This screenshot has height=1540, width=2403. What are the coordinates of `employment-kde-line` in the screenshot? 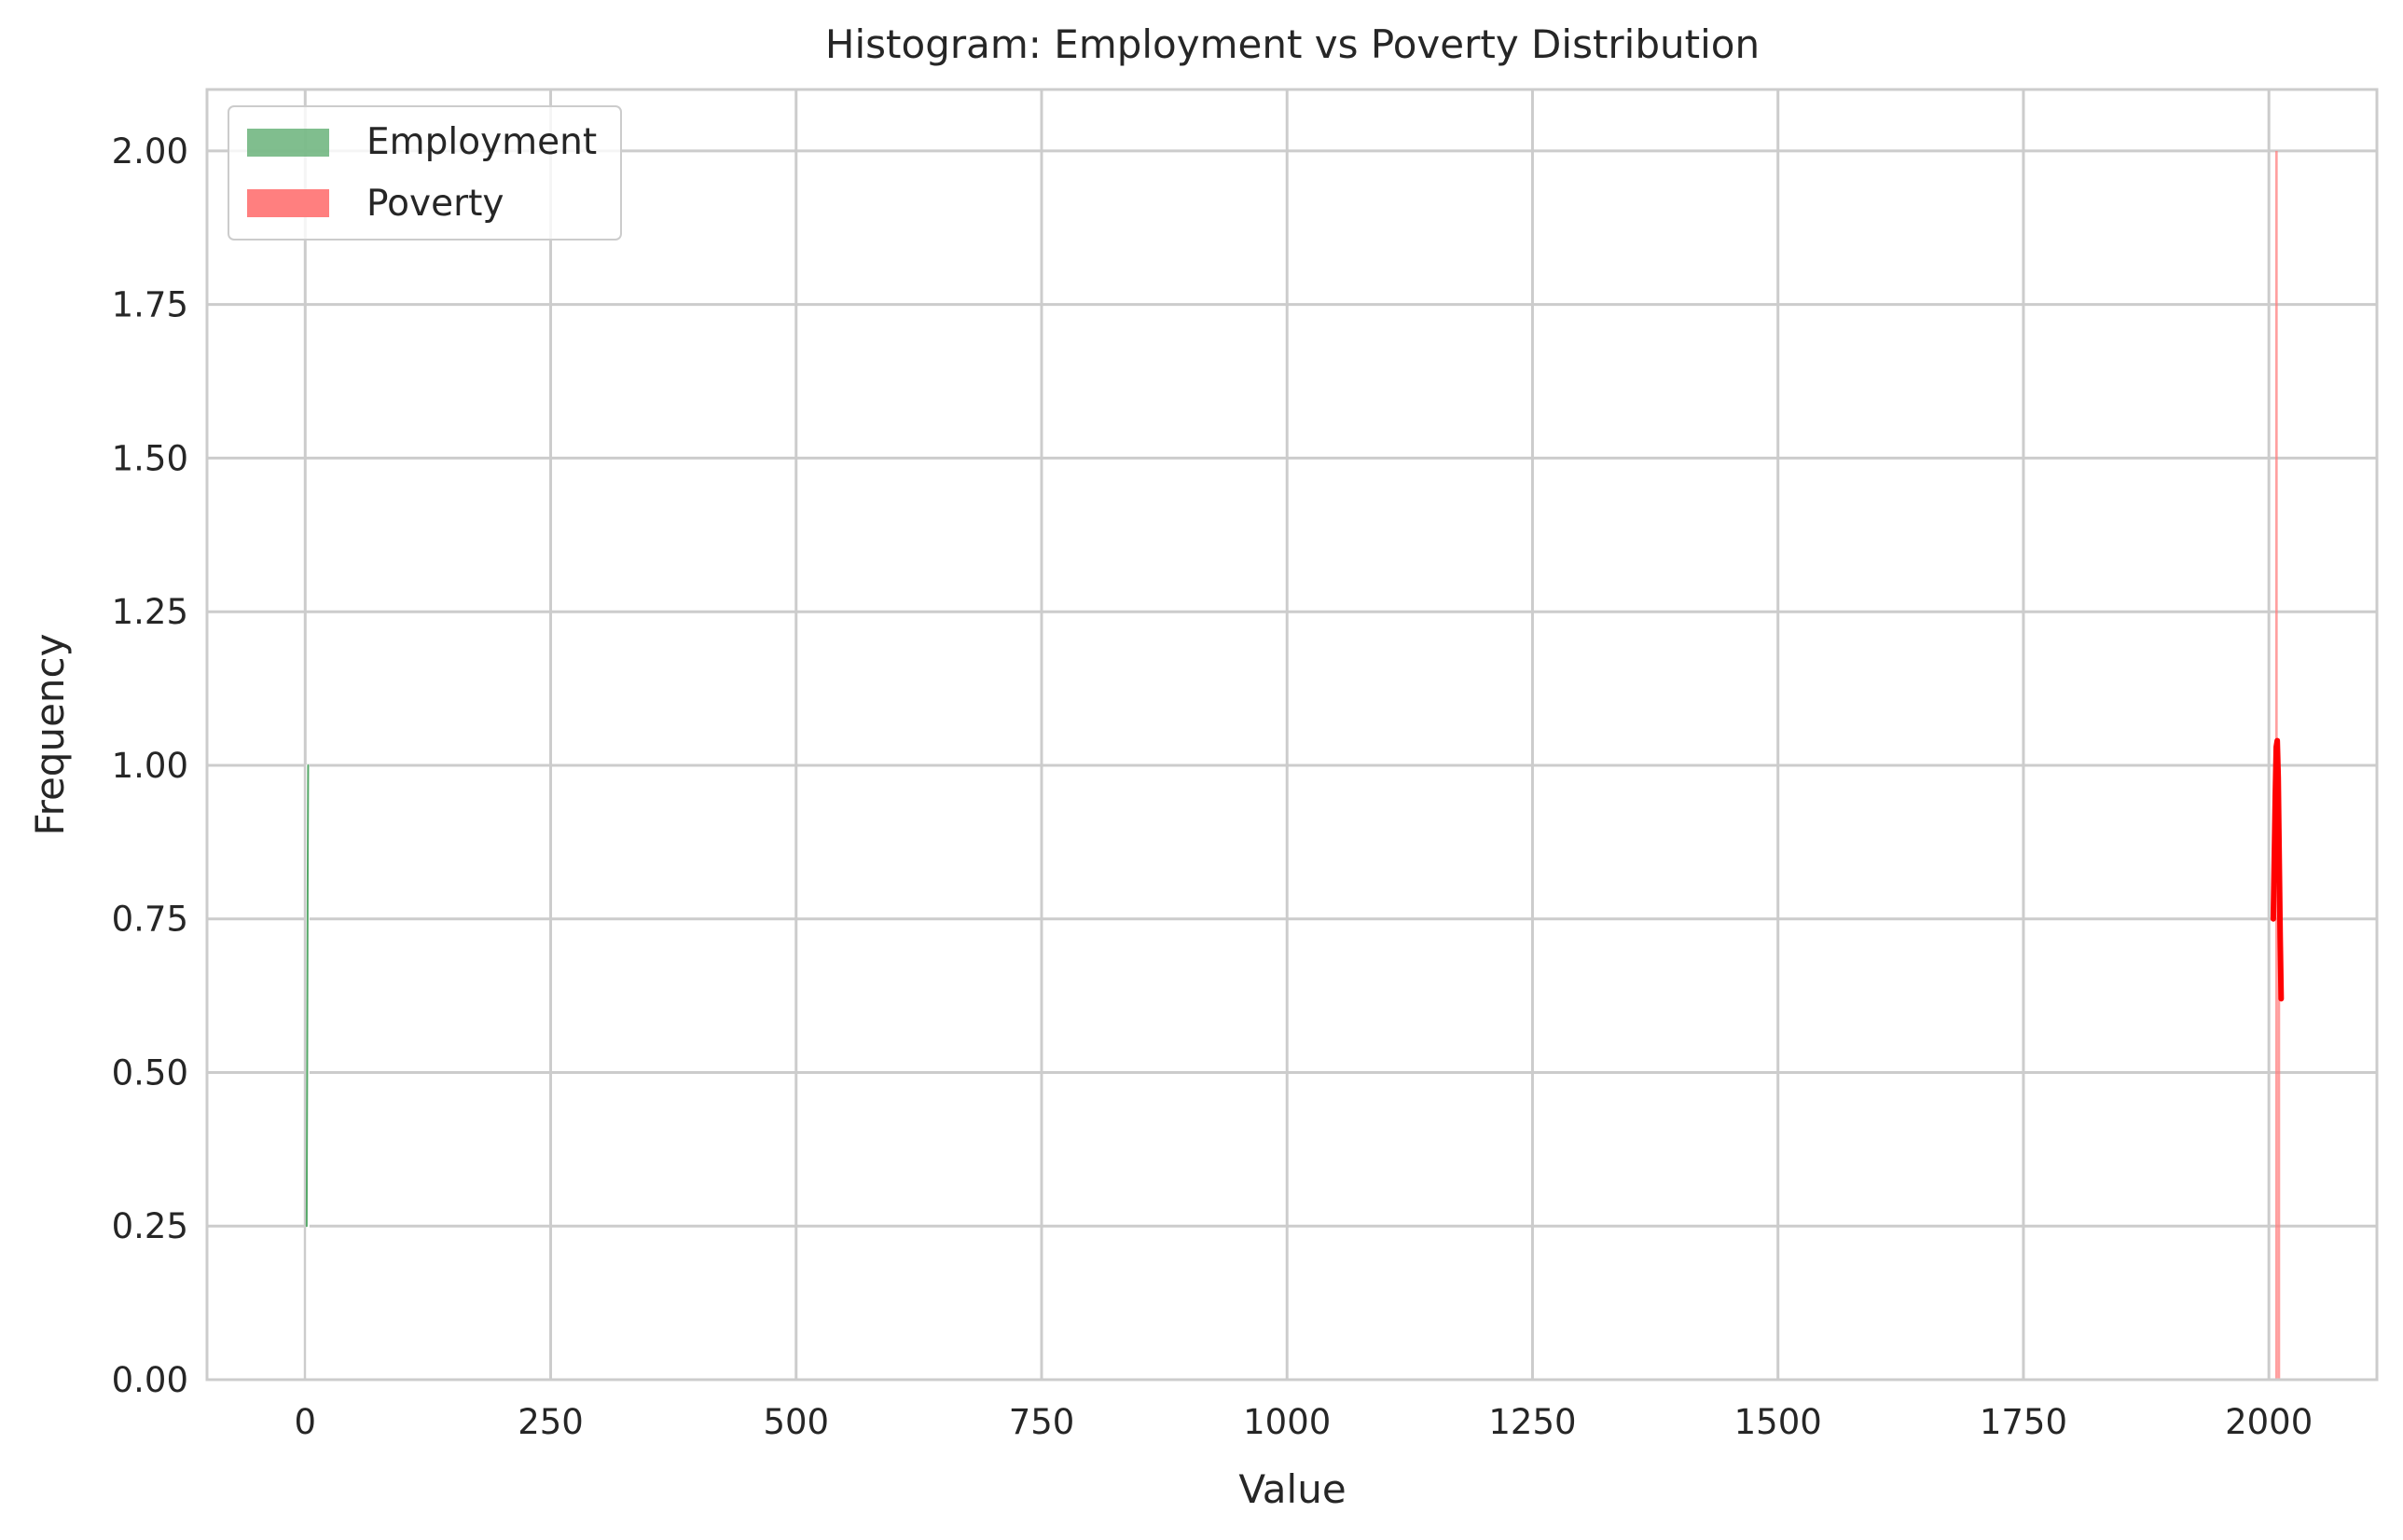 It's located at (307, 995).